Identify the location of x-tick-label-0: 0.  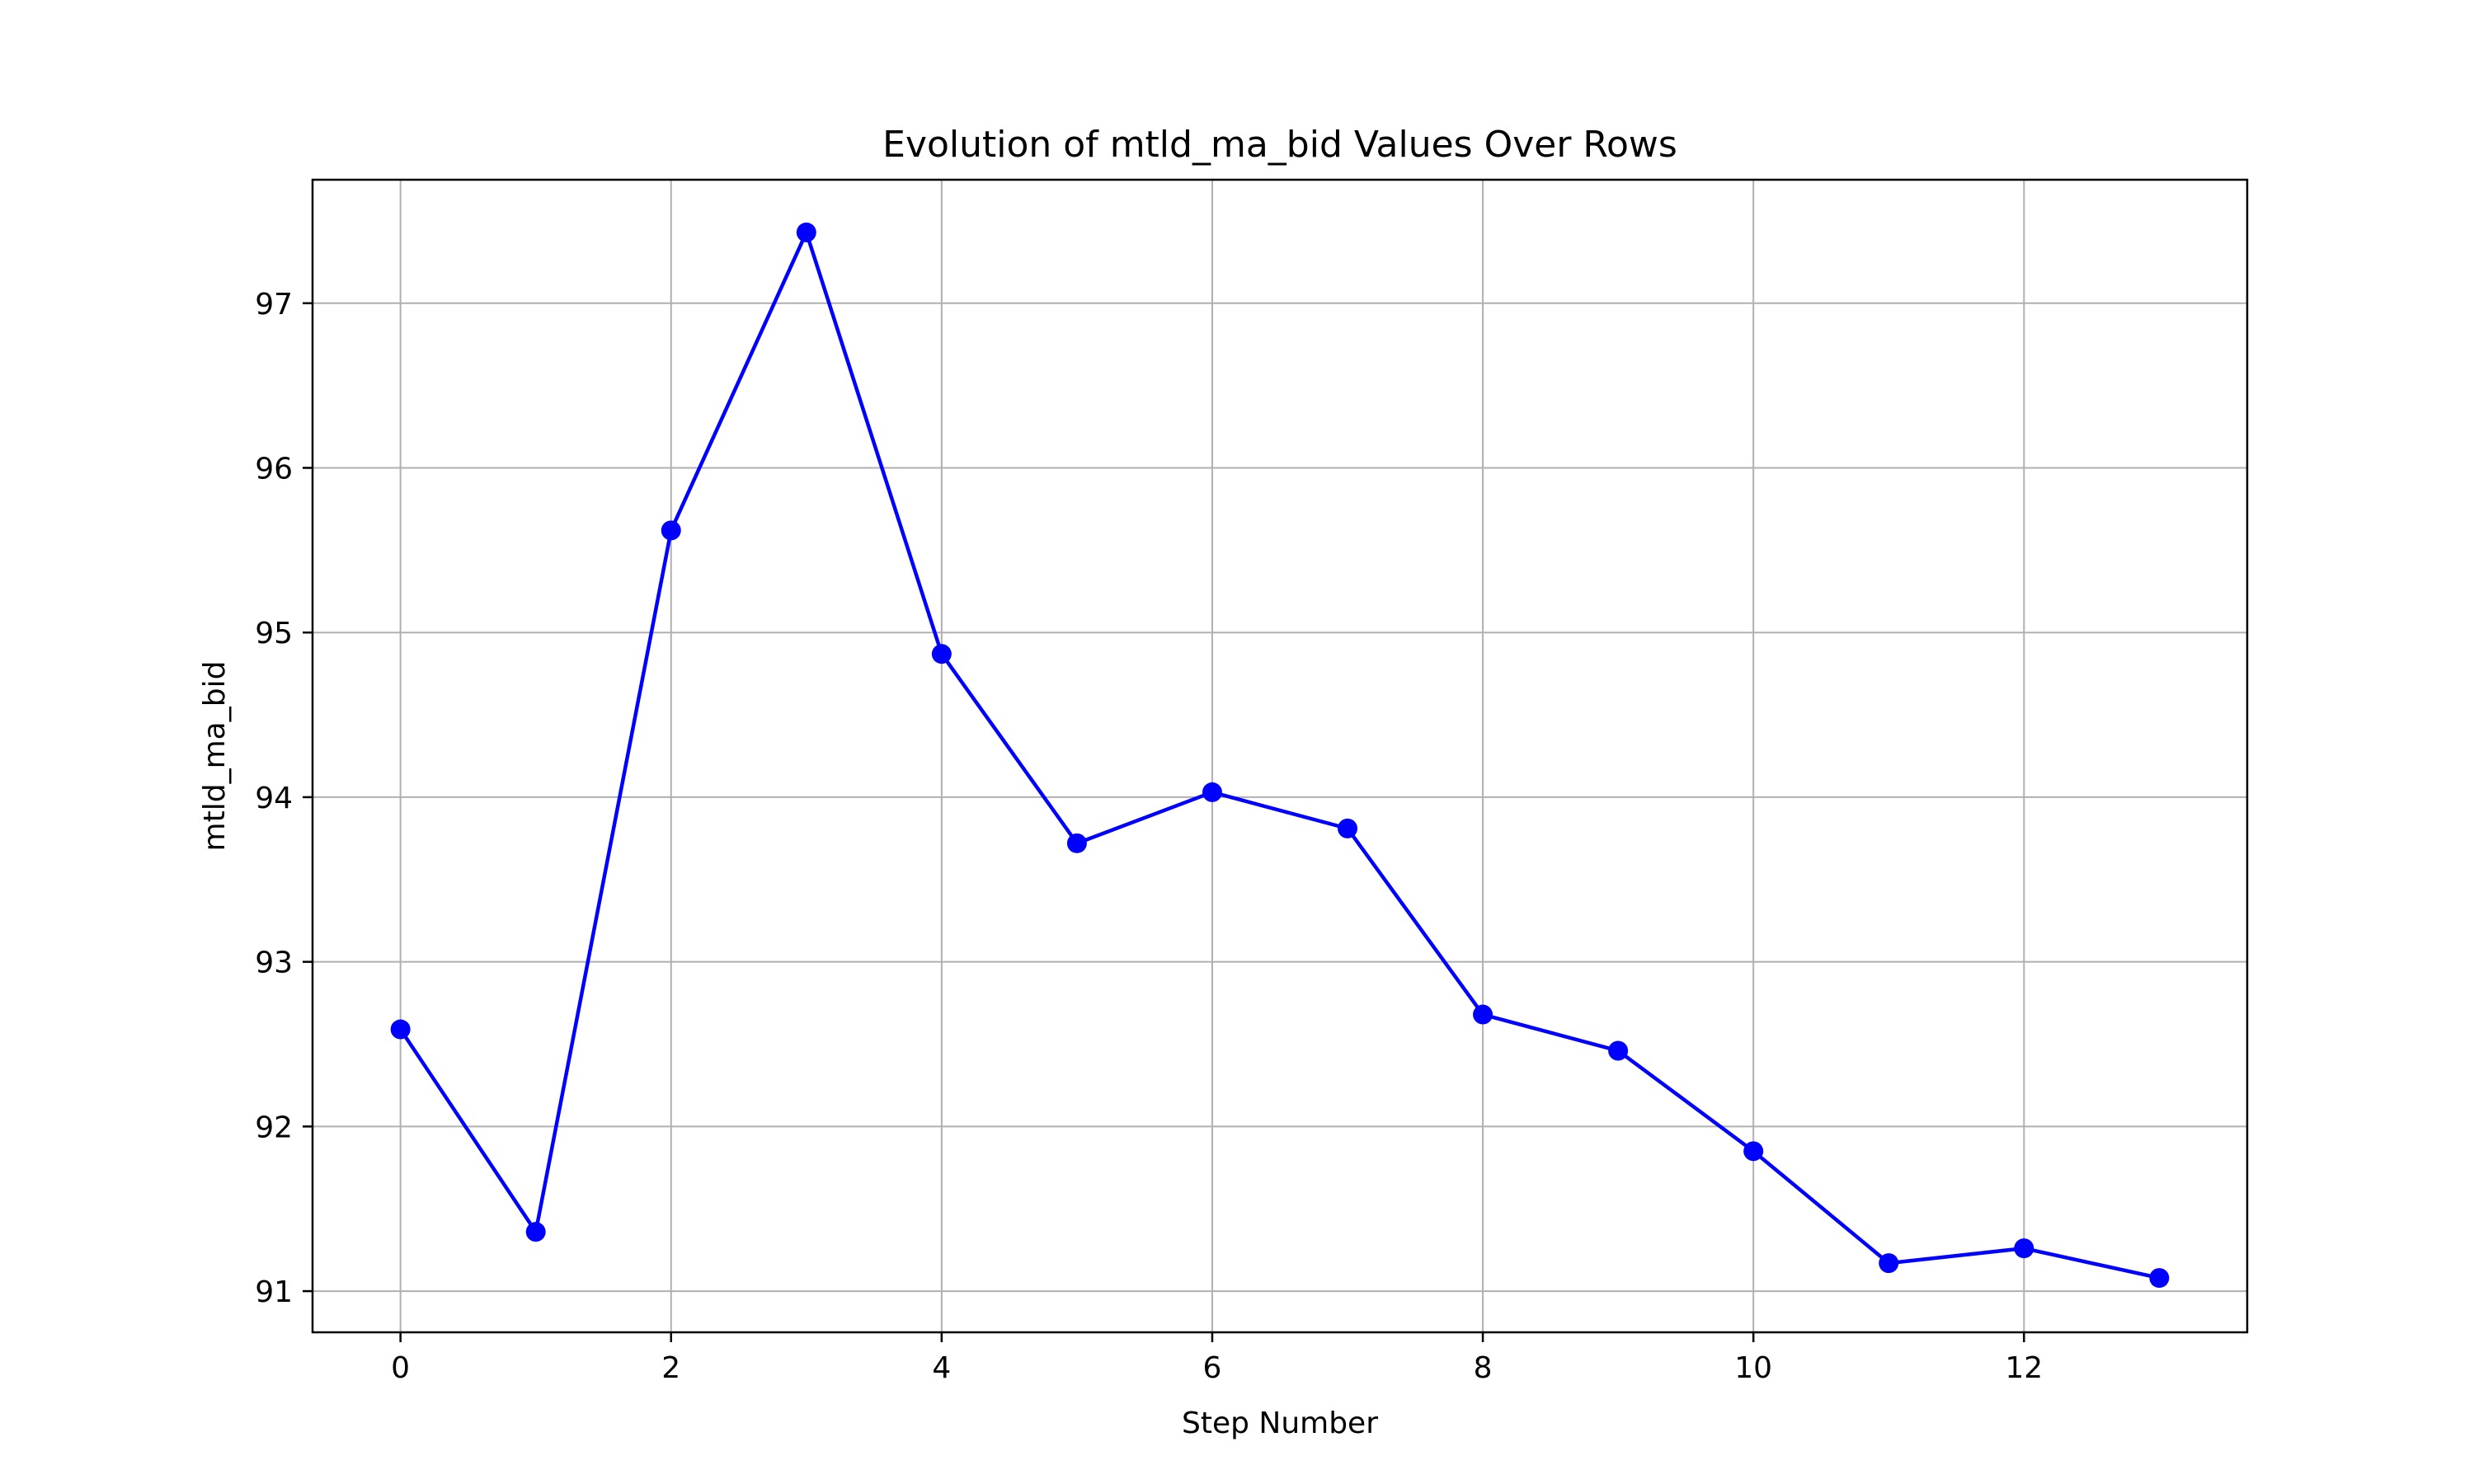
(400, 1368).